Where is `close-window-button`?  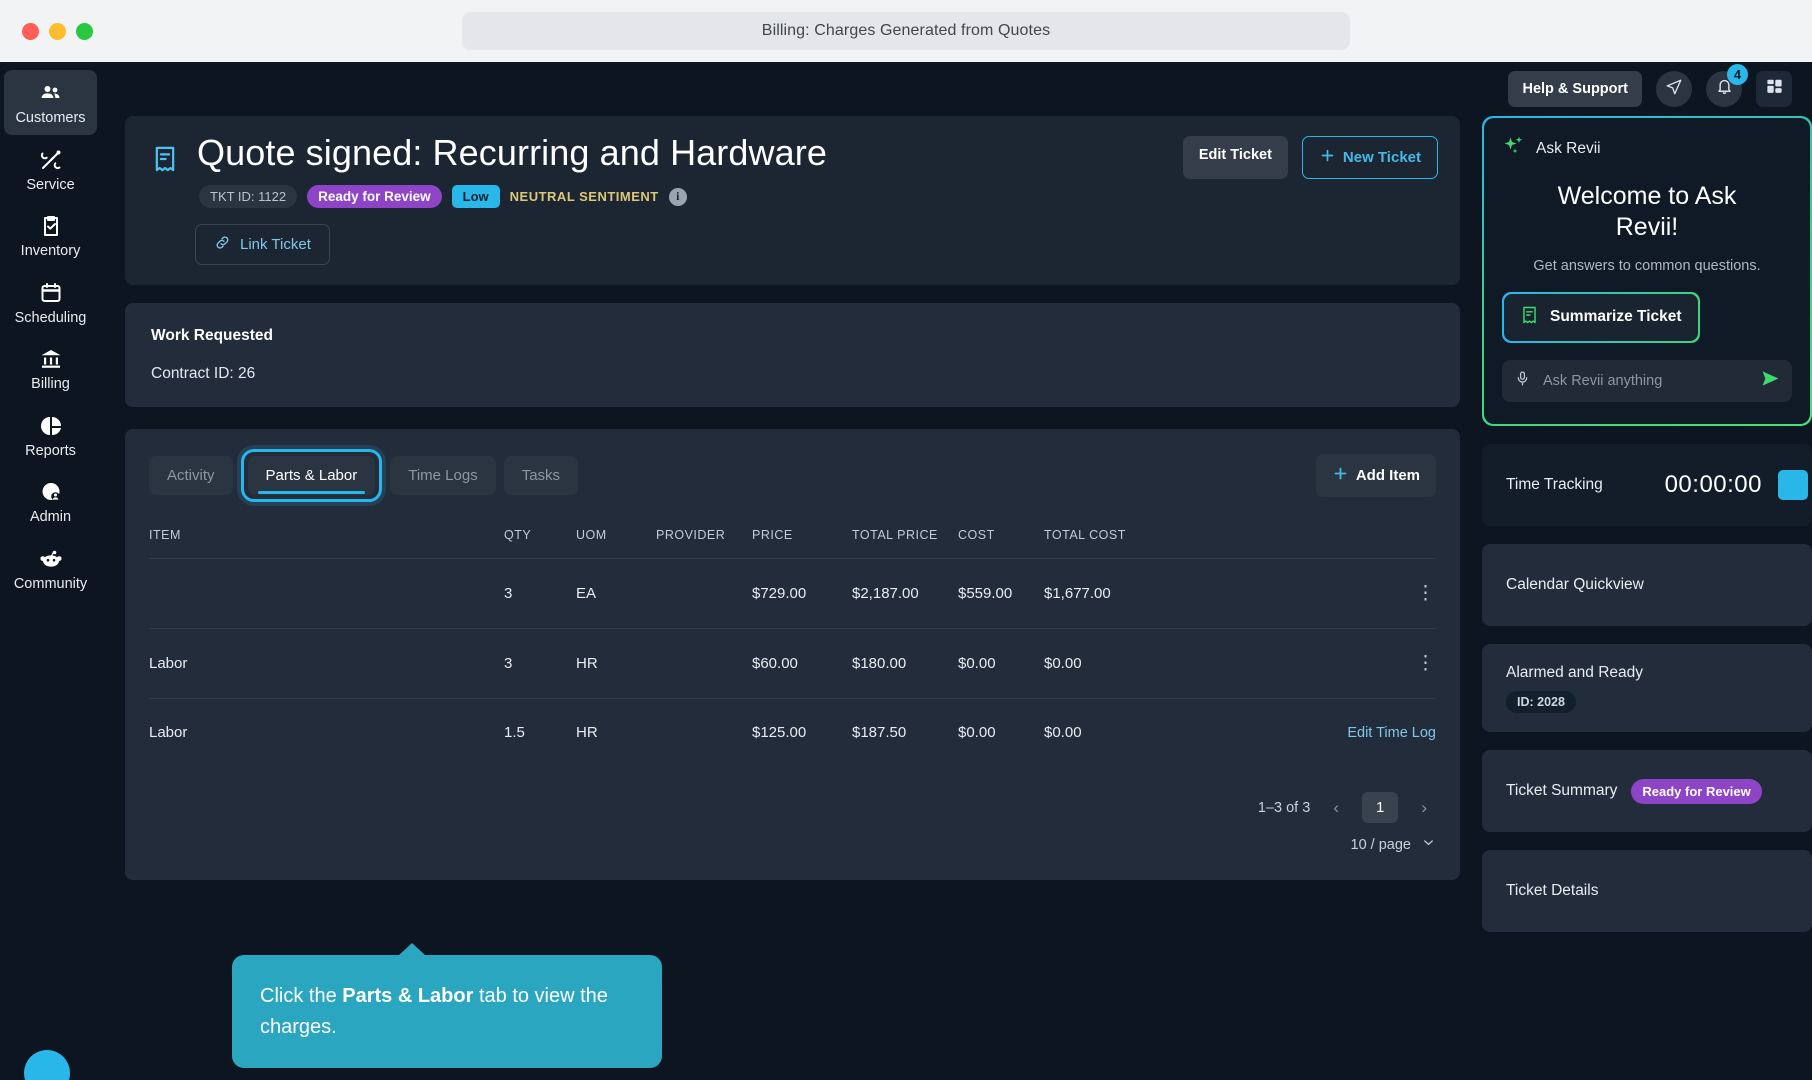 close-window-button is located at coordinates (30, 31).